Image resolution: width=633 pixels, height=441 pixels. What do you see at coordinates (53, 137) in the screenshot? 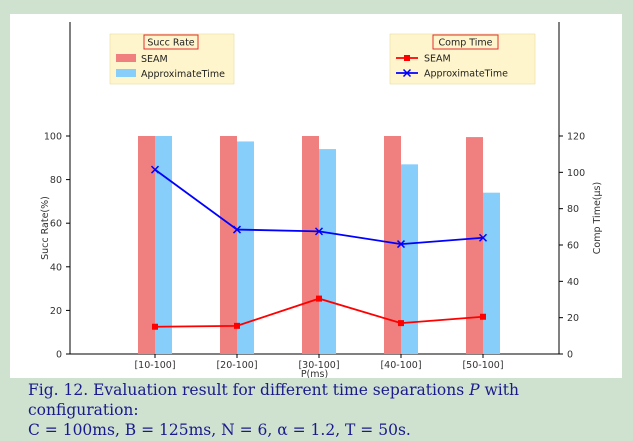
I see `left-tick-label: 100` at bounding box center [53, 137].